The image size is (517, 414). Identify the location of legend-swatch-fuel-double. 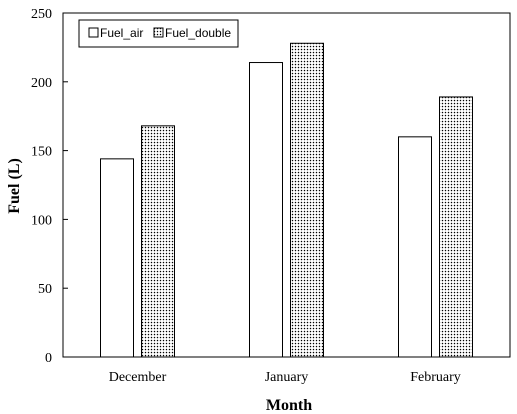
(158, 32).